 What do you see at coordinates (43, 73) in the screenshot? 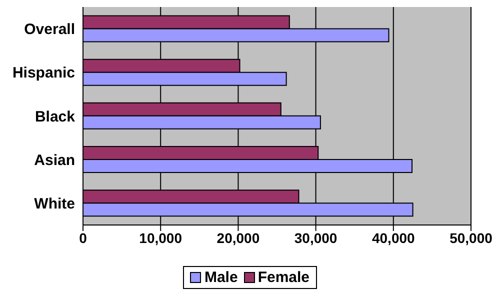
I see `y-tick-label: Hispanic` at bounding box center [43, 73].